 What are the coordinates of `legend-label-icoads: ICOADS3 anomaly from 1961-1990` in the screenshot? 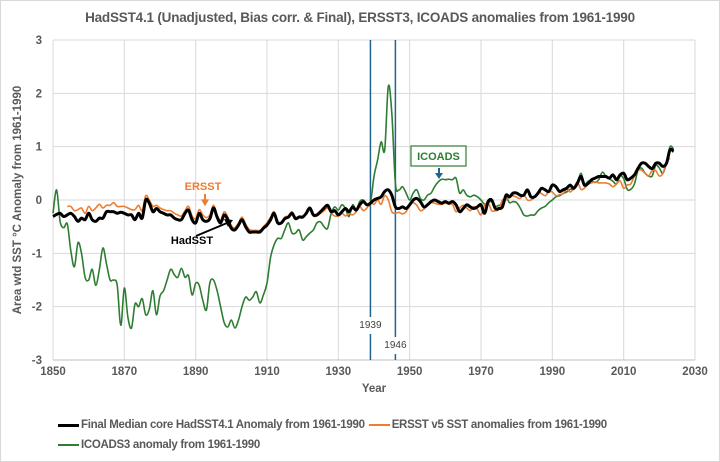 It's located at (170, 445).